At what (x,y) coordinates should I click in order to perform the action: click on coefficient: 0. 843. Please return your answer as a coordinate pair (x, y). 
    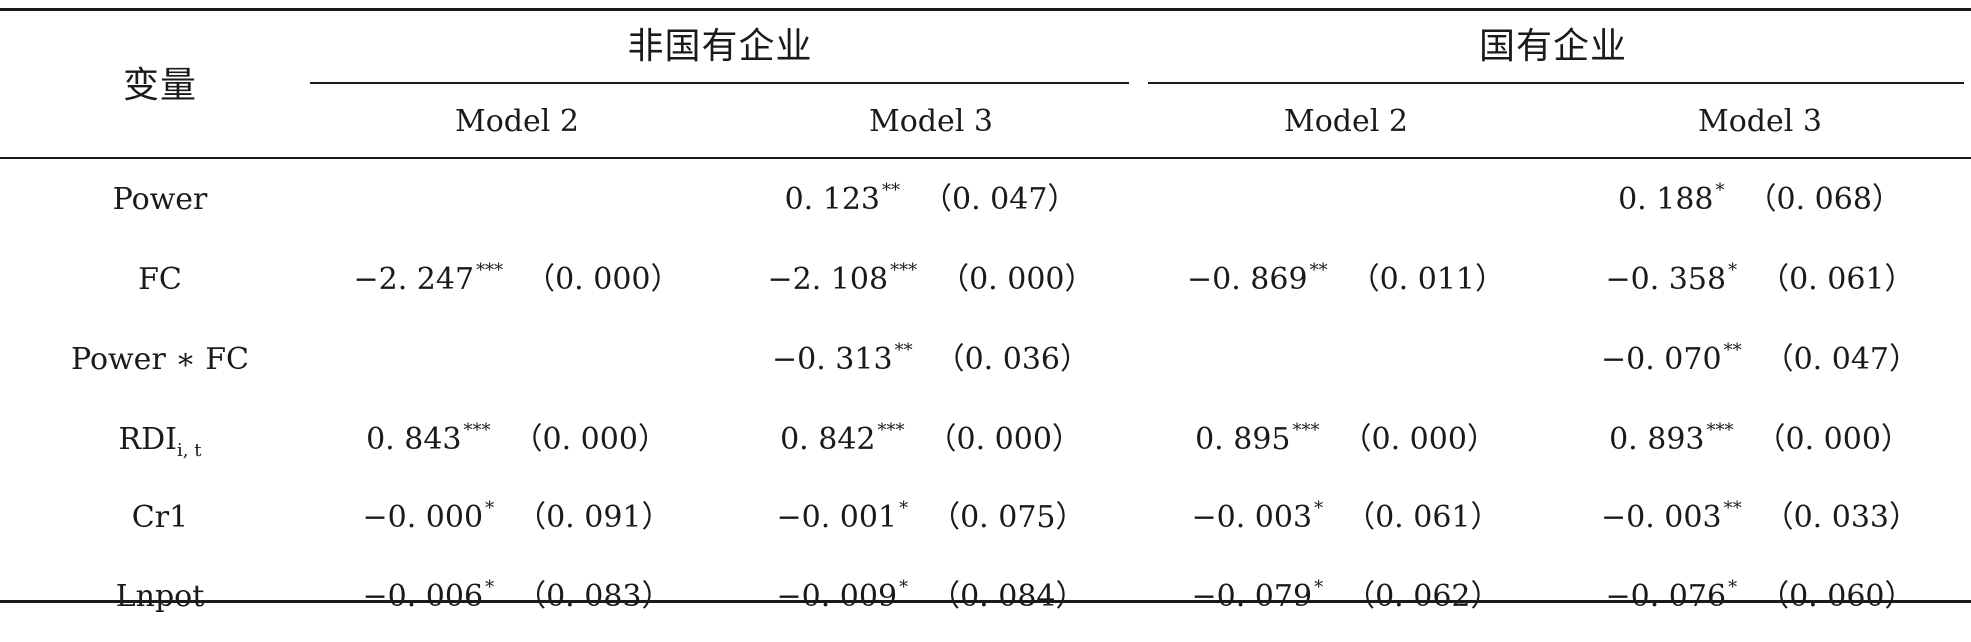
    Looking at the image, I should click on (414, 439).